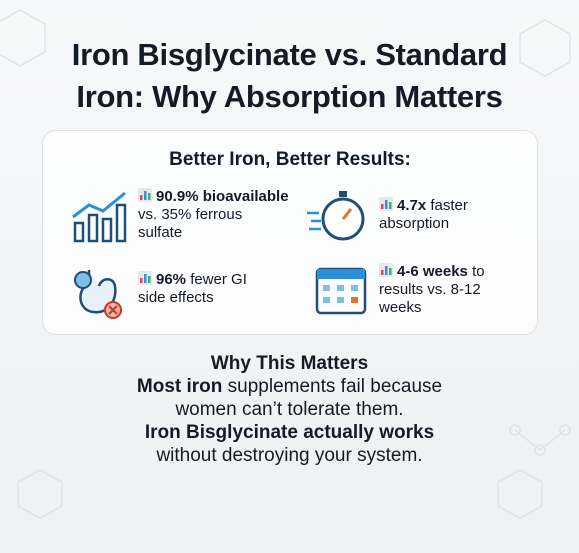 Image resolution: width=579 pixels, height=553 pixels. Describe the element at coordinates (336, 216) in the screenshot. I see `stopwatch-icon` at that location.